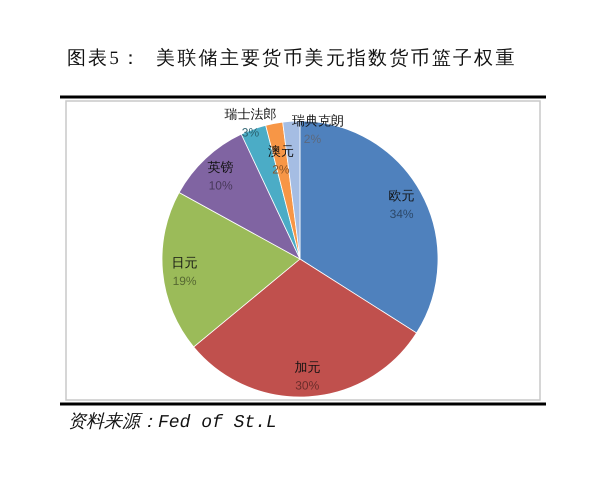 The width and height of the screenshot is (600, 480). Describe the element at coordinates (220, 185) in the screenshot. I see `value-label: 10%` at that location.